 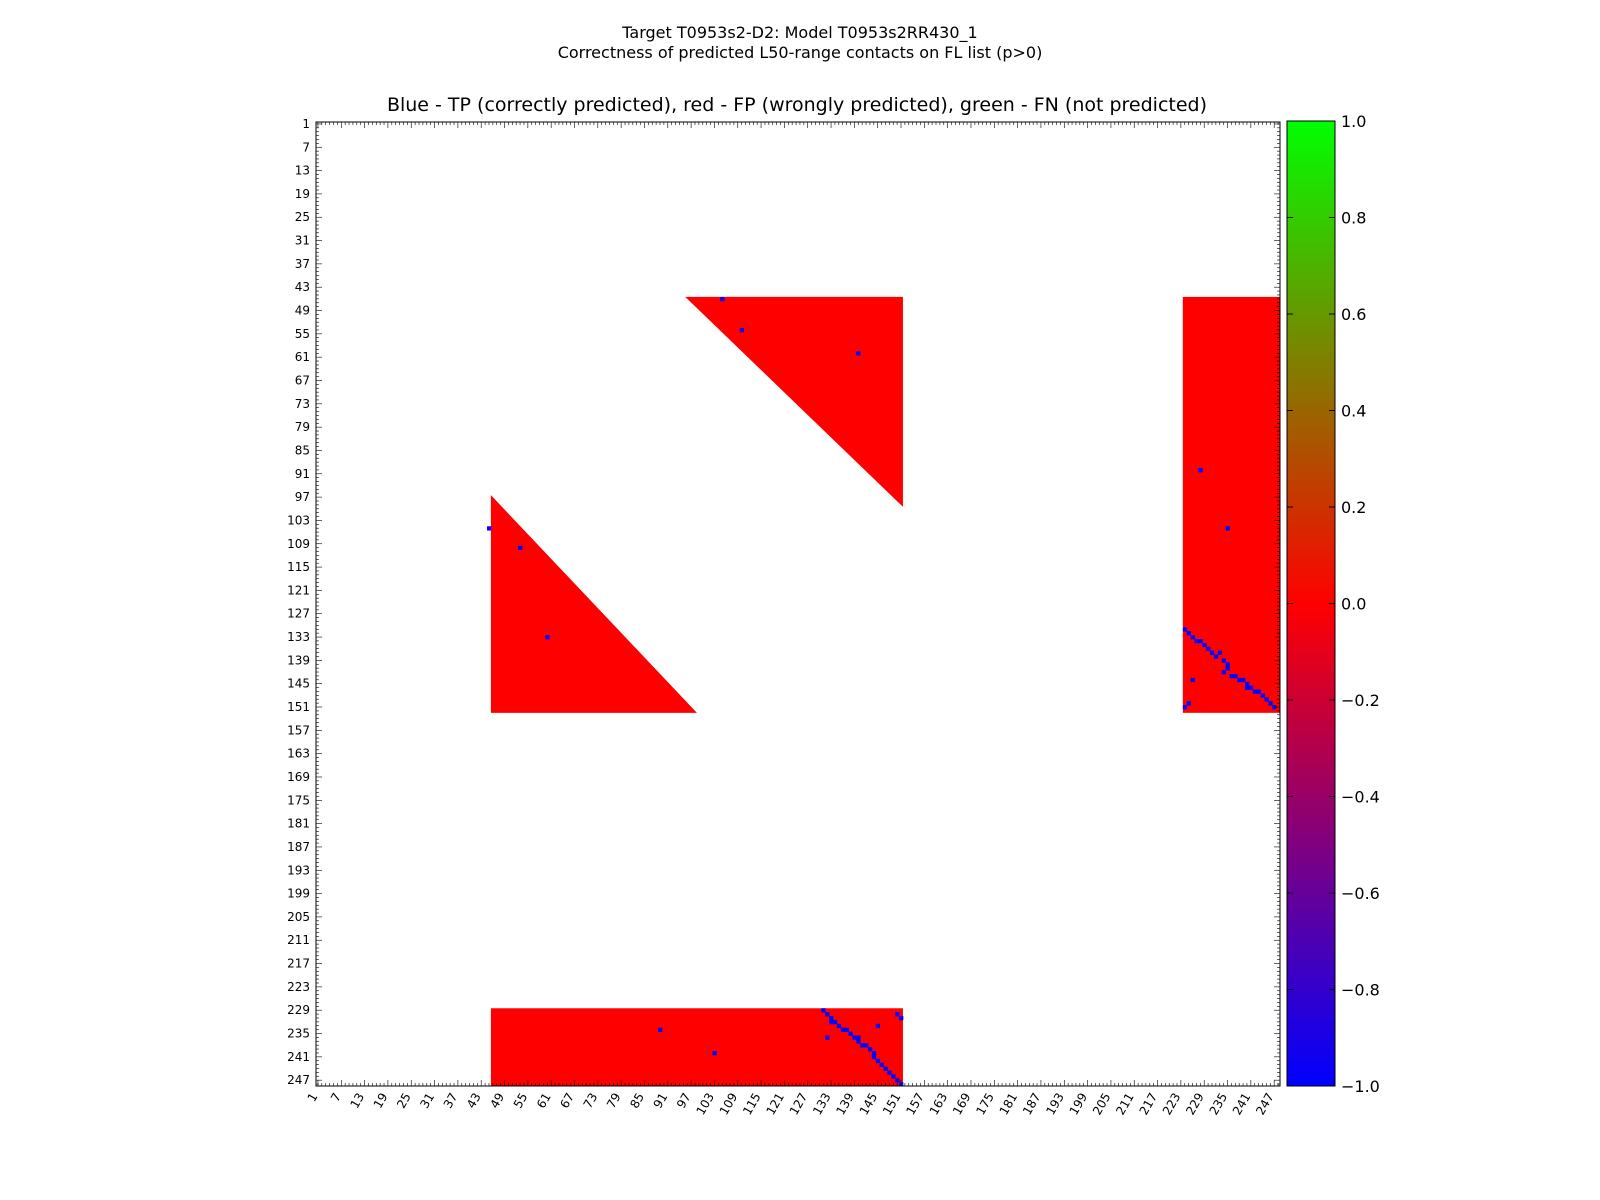 I want to click on y-tick-label: 241, so click(x=298, y=1057).